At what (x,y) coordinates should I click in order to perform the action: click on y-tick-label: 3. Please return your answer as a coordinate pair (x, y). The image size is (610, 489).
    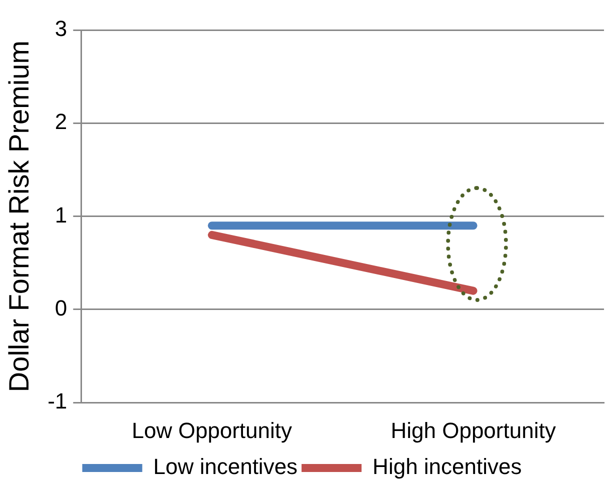
    Looking at the image, I should click on (61, 29).